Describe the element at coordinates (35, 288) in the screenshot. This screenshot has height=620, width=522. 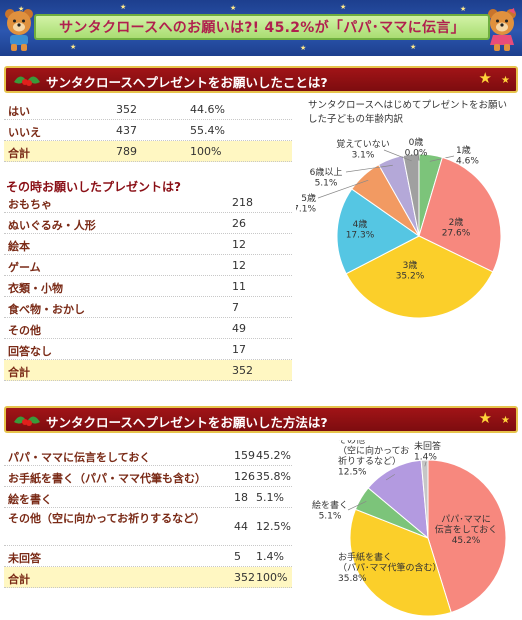
I see `row-label: 衣類・小物` at that location.